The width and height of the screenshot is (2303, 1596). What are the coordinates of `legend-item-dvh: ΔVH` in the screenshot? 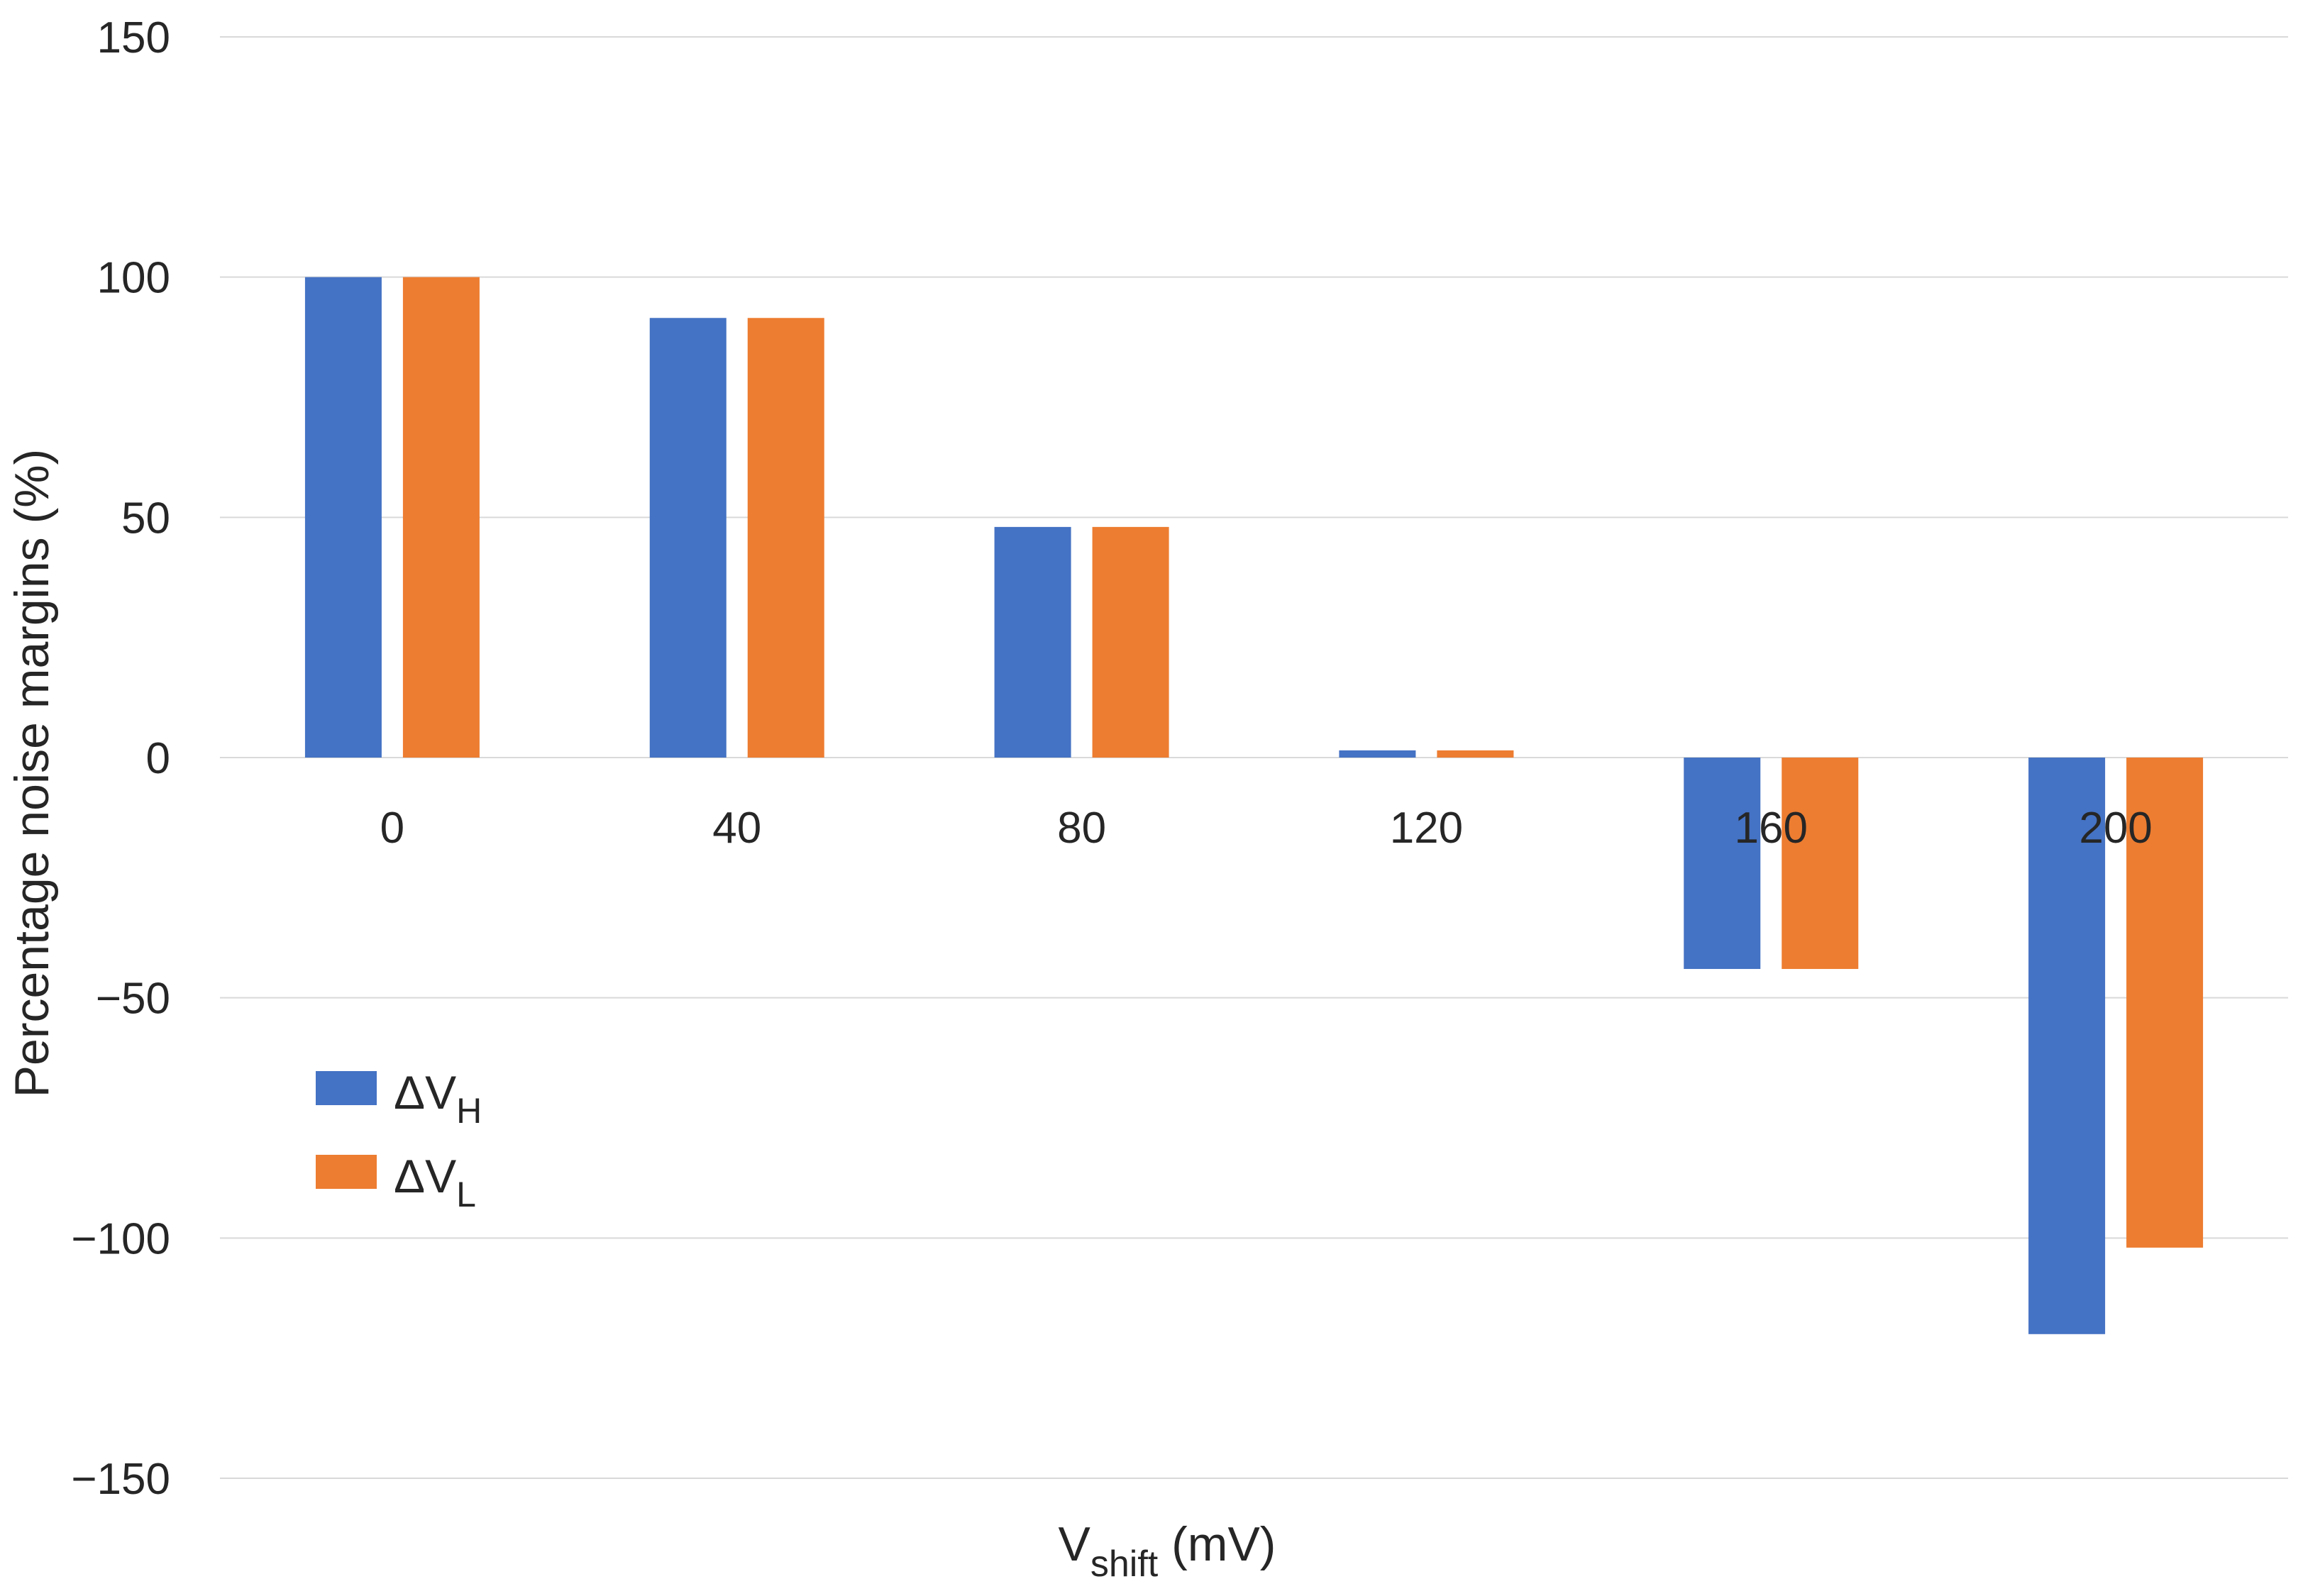 It's located at (399, 1098).